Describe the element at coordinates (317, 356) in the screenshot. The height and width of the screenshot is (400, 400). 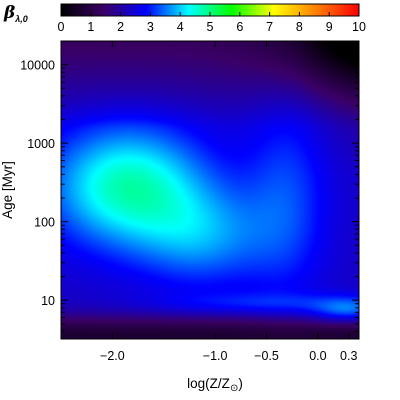
I see `x-tick-label: 0.0` at that location.